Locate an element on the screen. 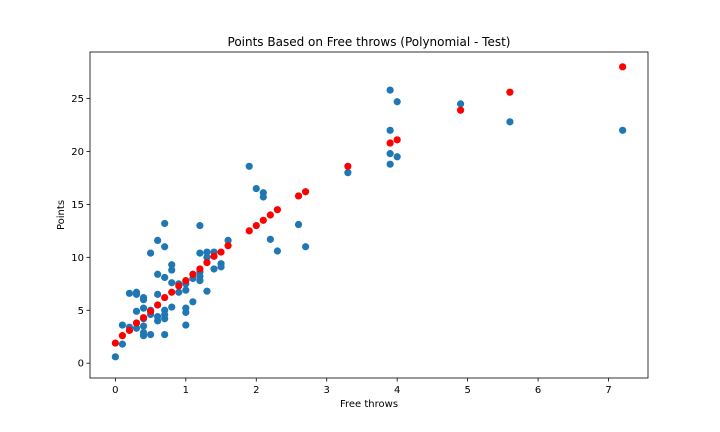  x-tick-label: 3 is located at coordinates (327, 390).